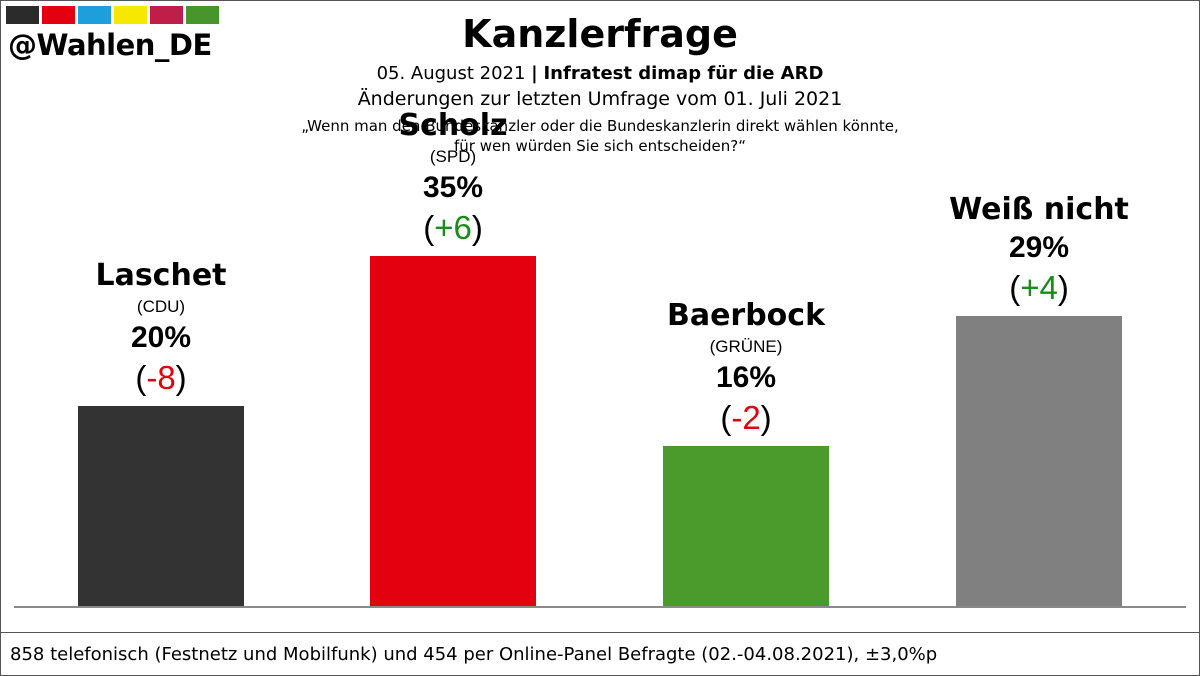 Image resolution: width=1200 pixels, height=676 pixels. What do you see at coordinates (161, 275) in the screenshot?
I see `category-label-0: Laschet` at bounding box center [161, 275].